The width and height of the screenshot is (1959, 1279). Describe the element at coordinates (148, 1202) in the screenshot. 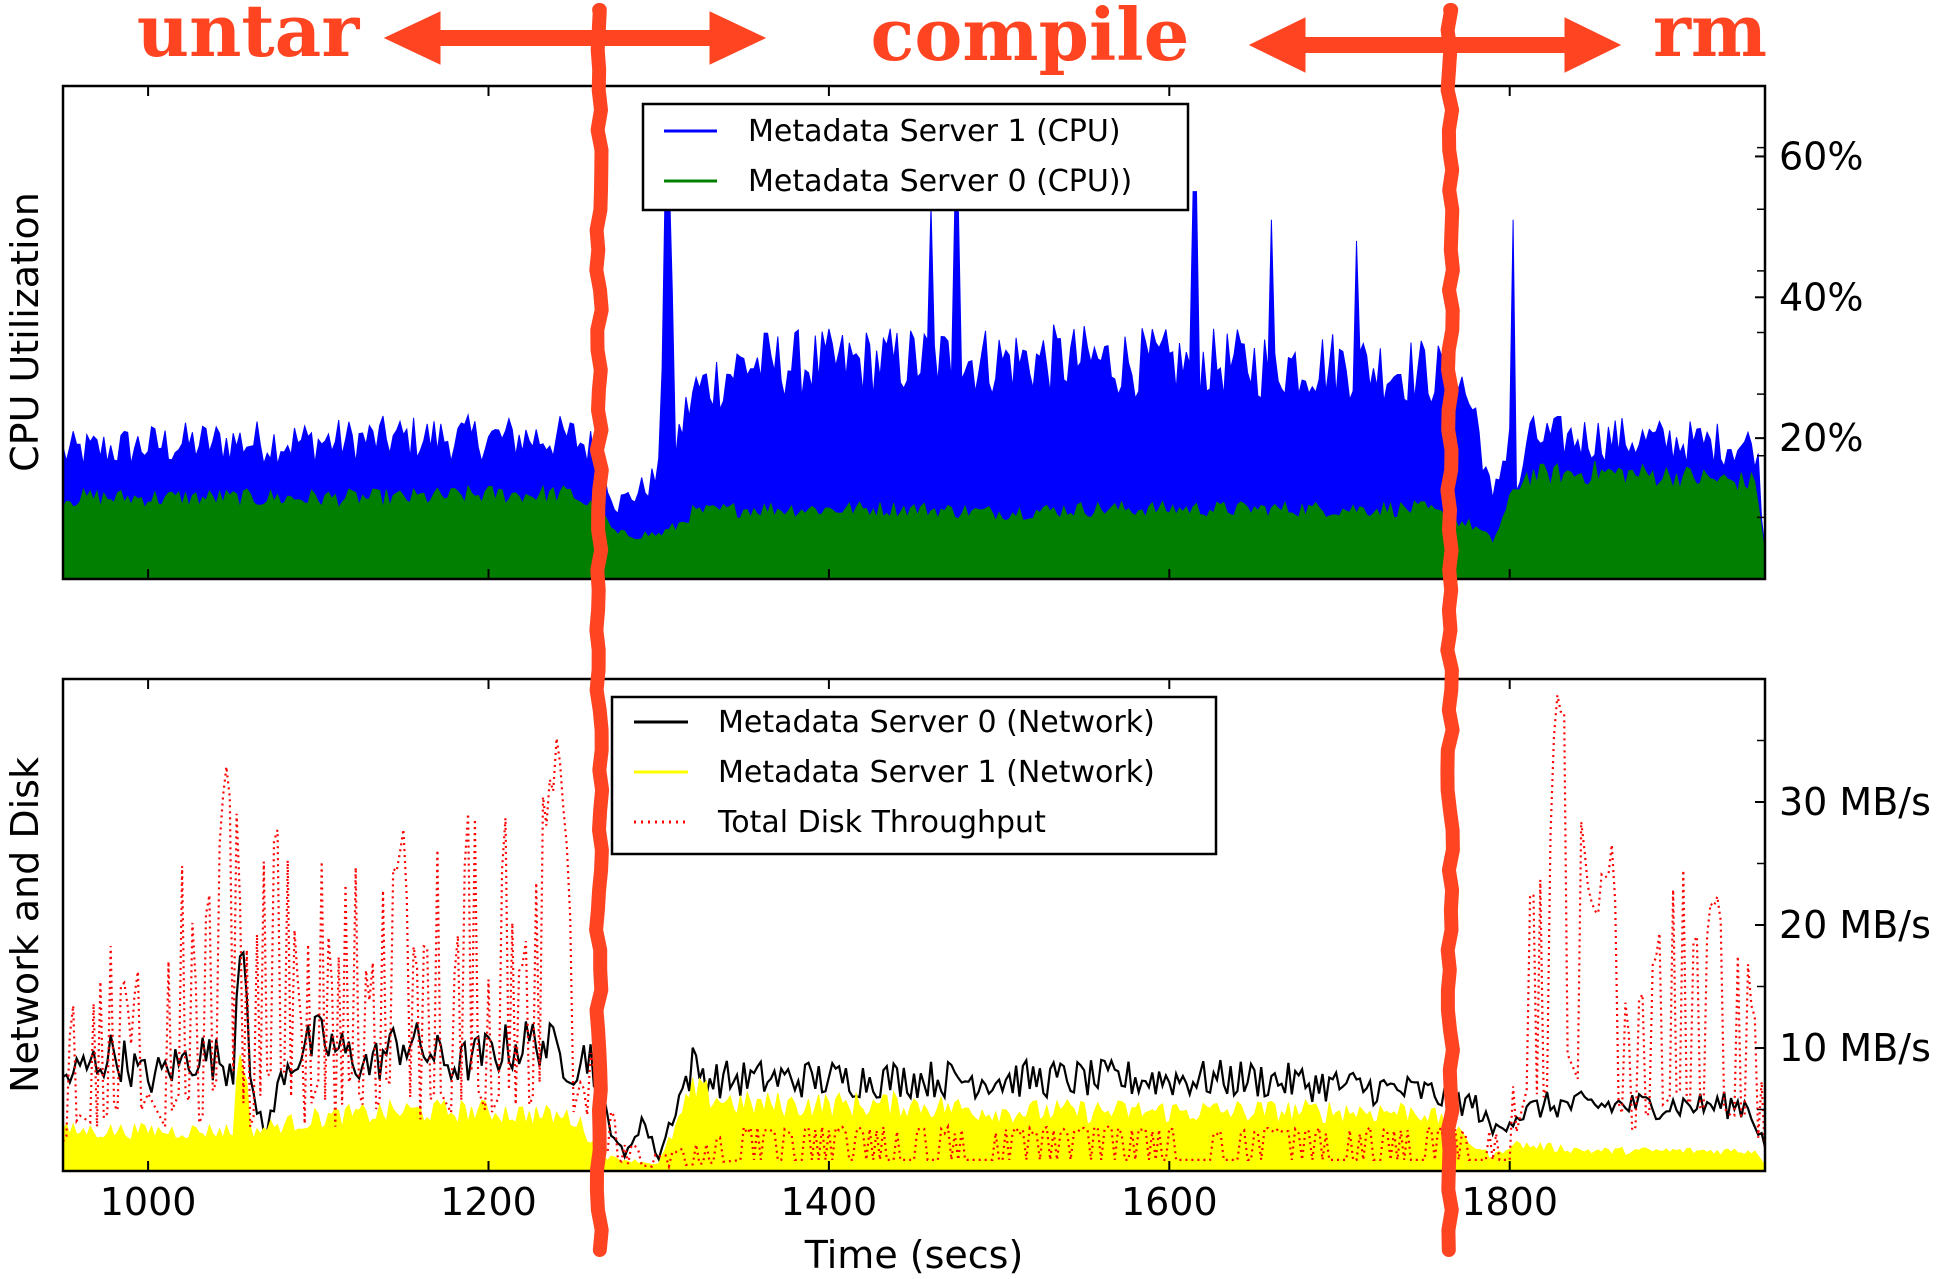

I see `x-tick-label: 1000` at that location.